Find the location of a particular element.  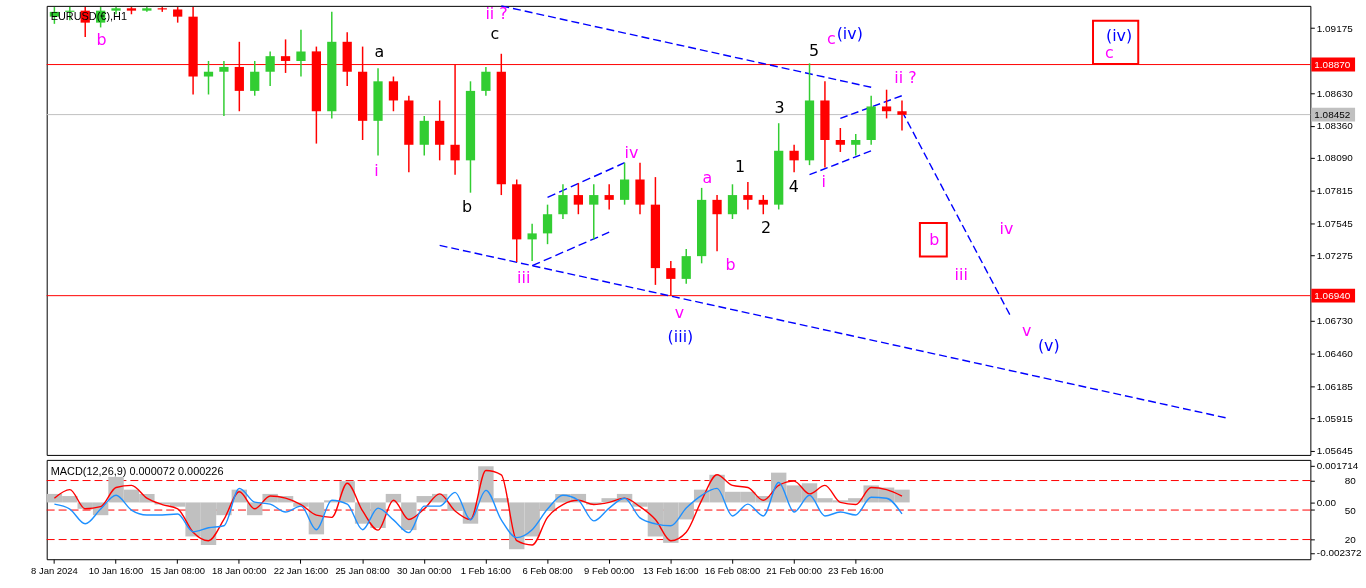

y2-tick-label: 20 is located at coordinates (1350, 540).